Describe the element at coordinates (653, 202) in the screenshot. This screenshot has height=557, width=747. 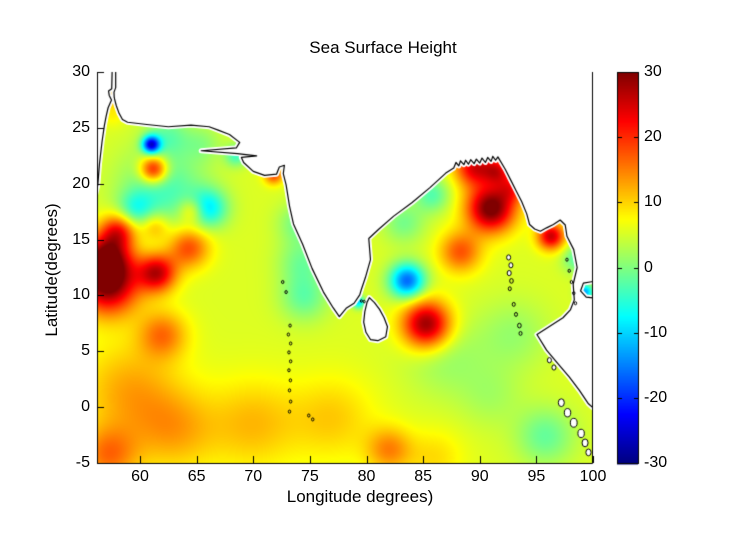
I see `colorbar-tick-label: 10` at that location.